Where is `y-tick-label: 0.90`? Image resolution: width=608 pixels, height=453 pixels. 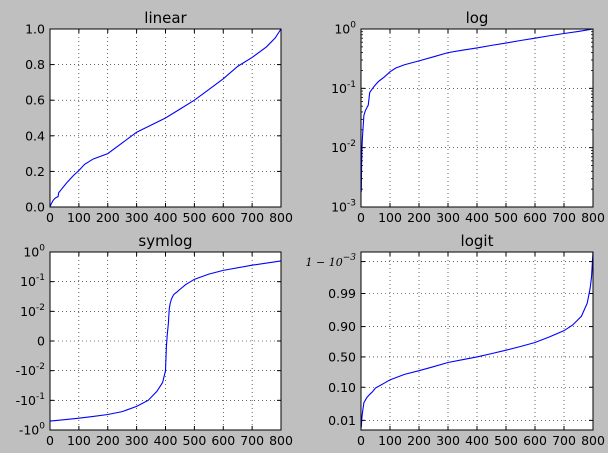
y-tick-label: 0.90 is located at coordinates (342, 326).